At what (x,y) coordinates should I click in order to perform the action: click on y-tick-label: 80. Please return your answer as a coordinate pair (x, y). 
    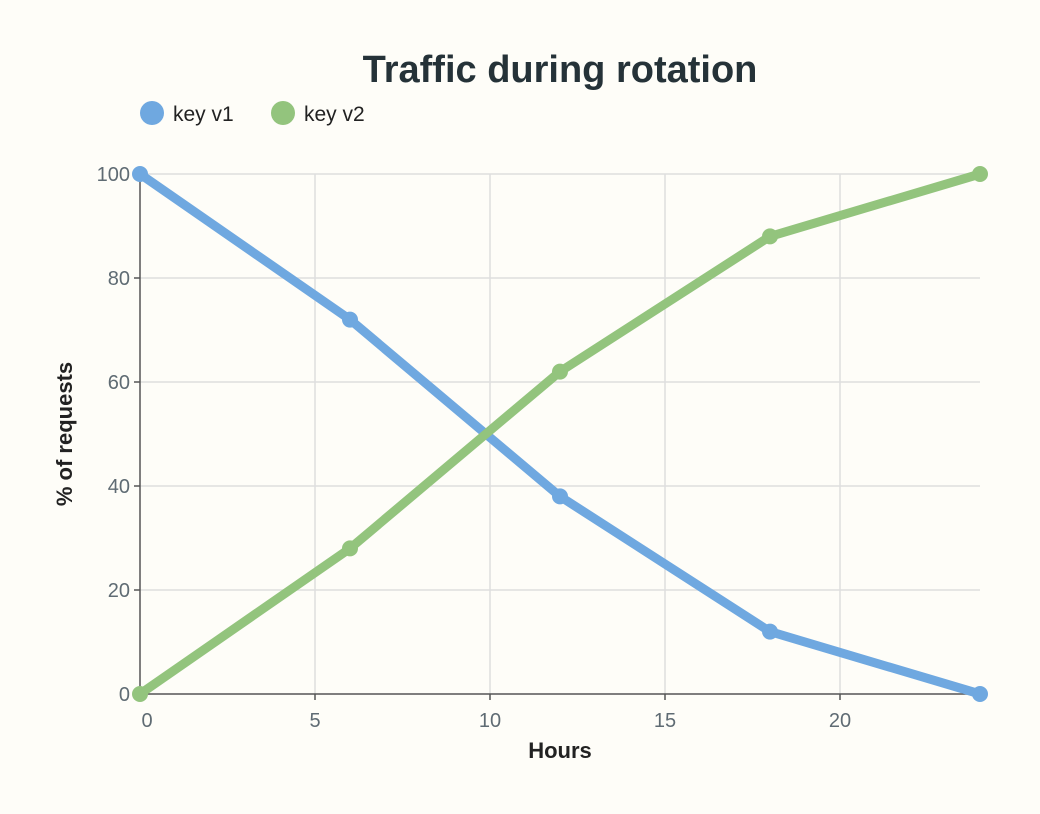
    Looking at the image, I should click on (119, 279).